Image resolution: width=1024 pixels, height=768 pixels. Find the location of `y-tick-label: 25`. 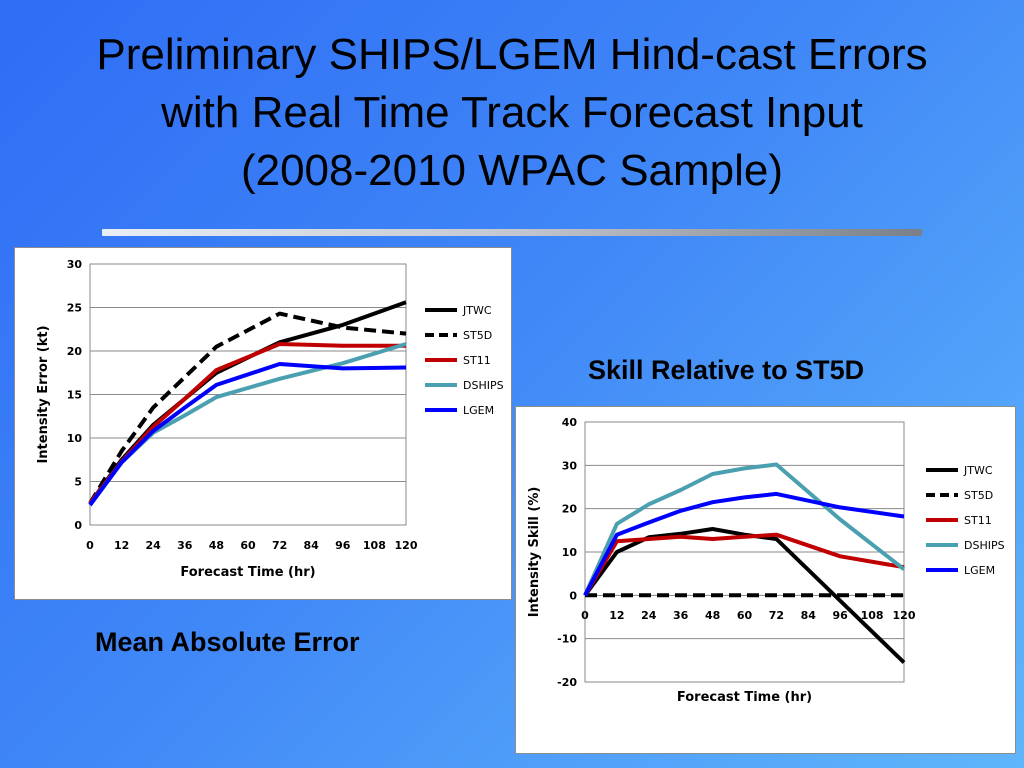

y-tick-label: 25 is located at coordinates (74, 308).